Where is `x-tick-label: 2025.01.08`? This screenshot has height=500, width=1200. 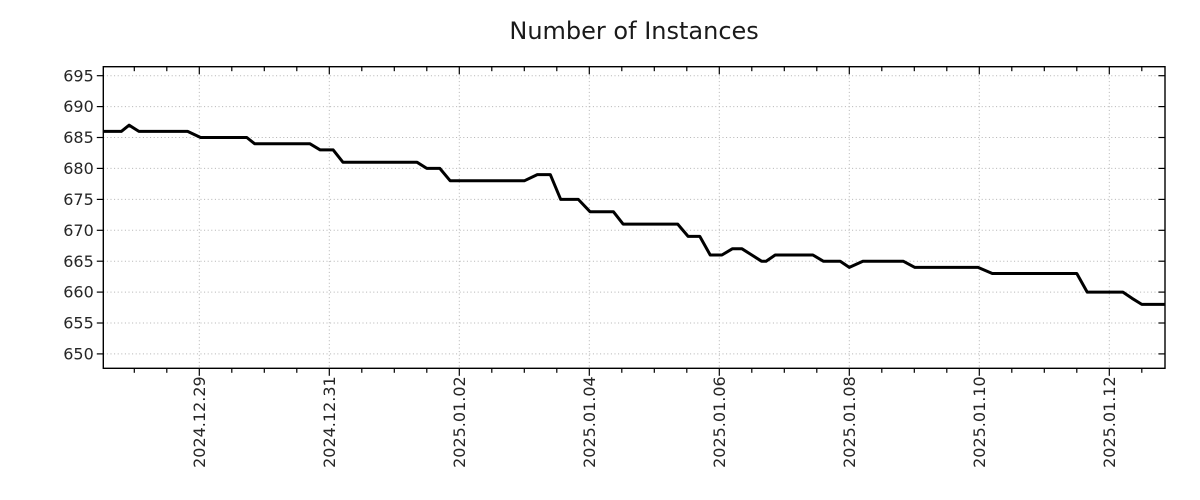
x-tick-label: 2025.01.08 is located at coordinates (849, 422).